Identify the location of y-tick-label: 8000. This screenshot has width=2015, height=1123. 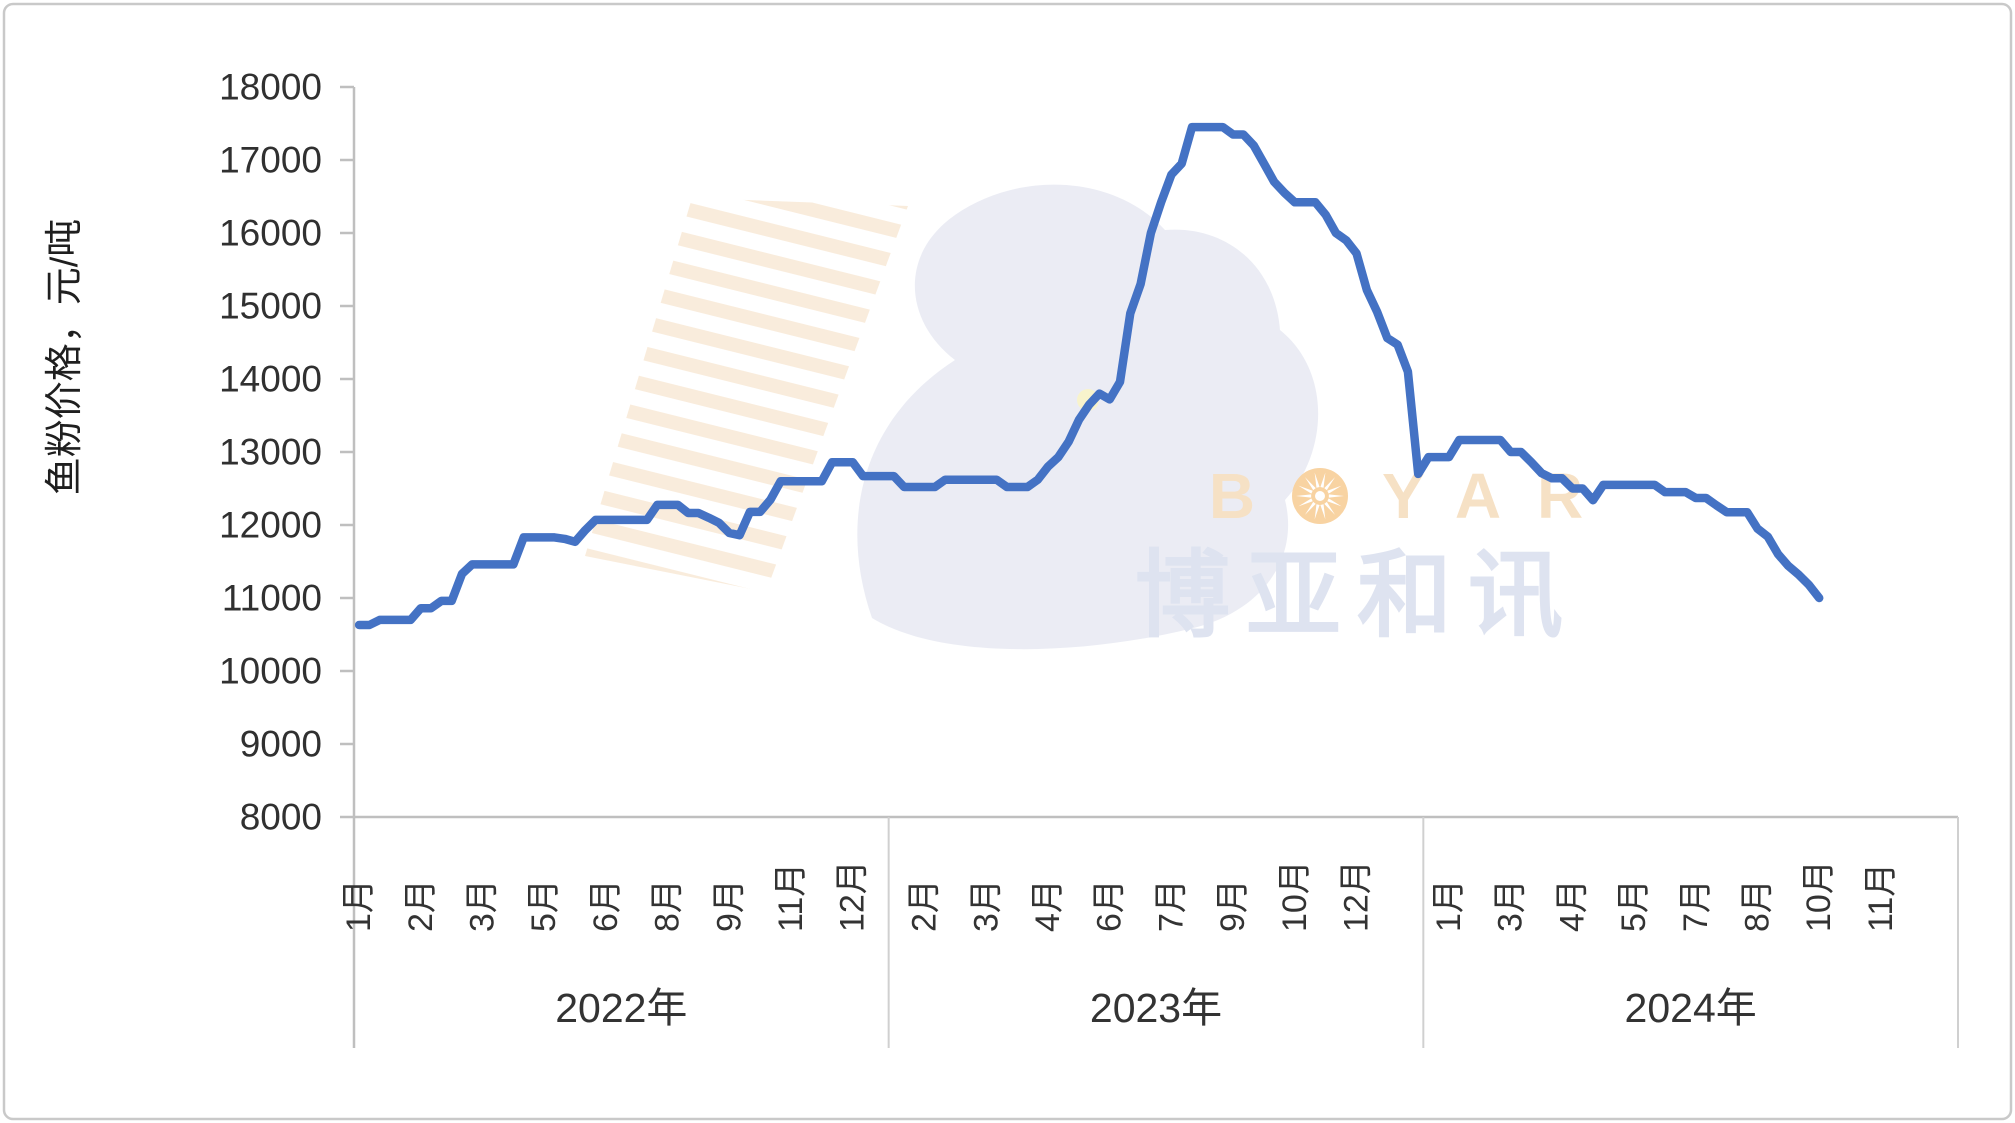
(281, 817).